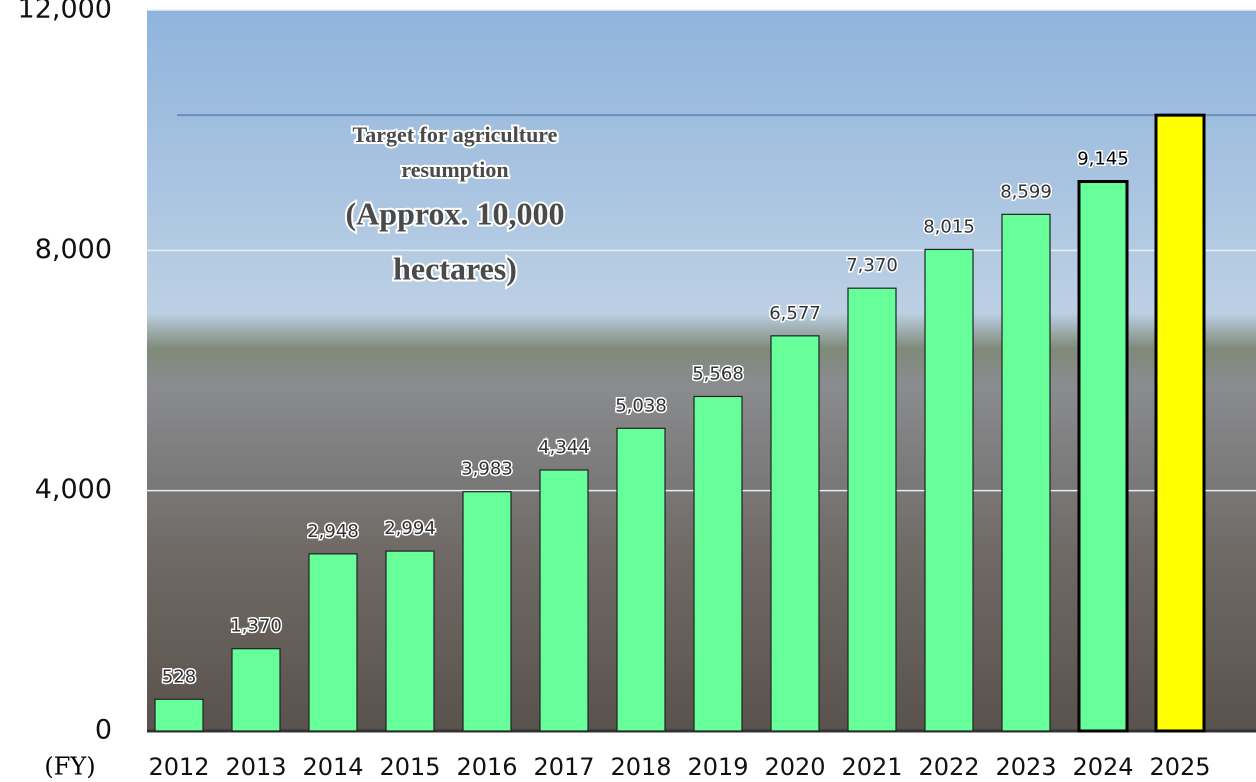 This screenshot has height=782, width=1256. Describe the element at coordinates (948, 767) in the screenshot. I see `x-tick-label: 2022` at that location.